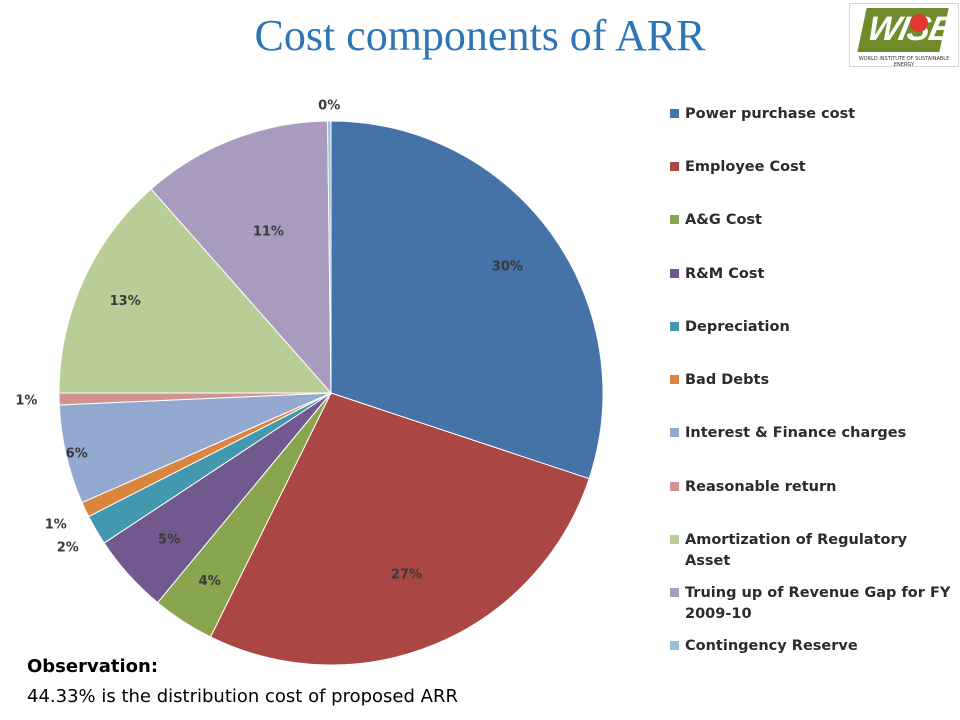 The width and height of the screenshot is (960, 720). I want to click on pie-label-truing-up-of-revenue-gap-for-fy-2009-10: 11%, so click(268, 232).